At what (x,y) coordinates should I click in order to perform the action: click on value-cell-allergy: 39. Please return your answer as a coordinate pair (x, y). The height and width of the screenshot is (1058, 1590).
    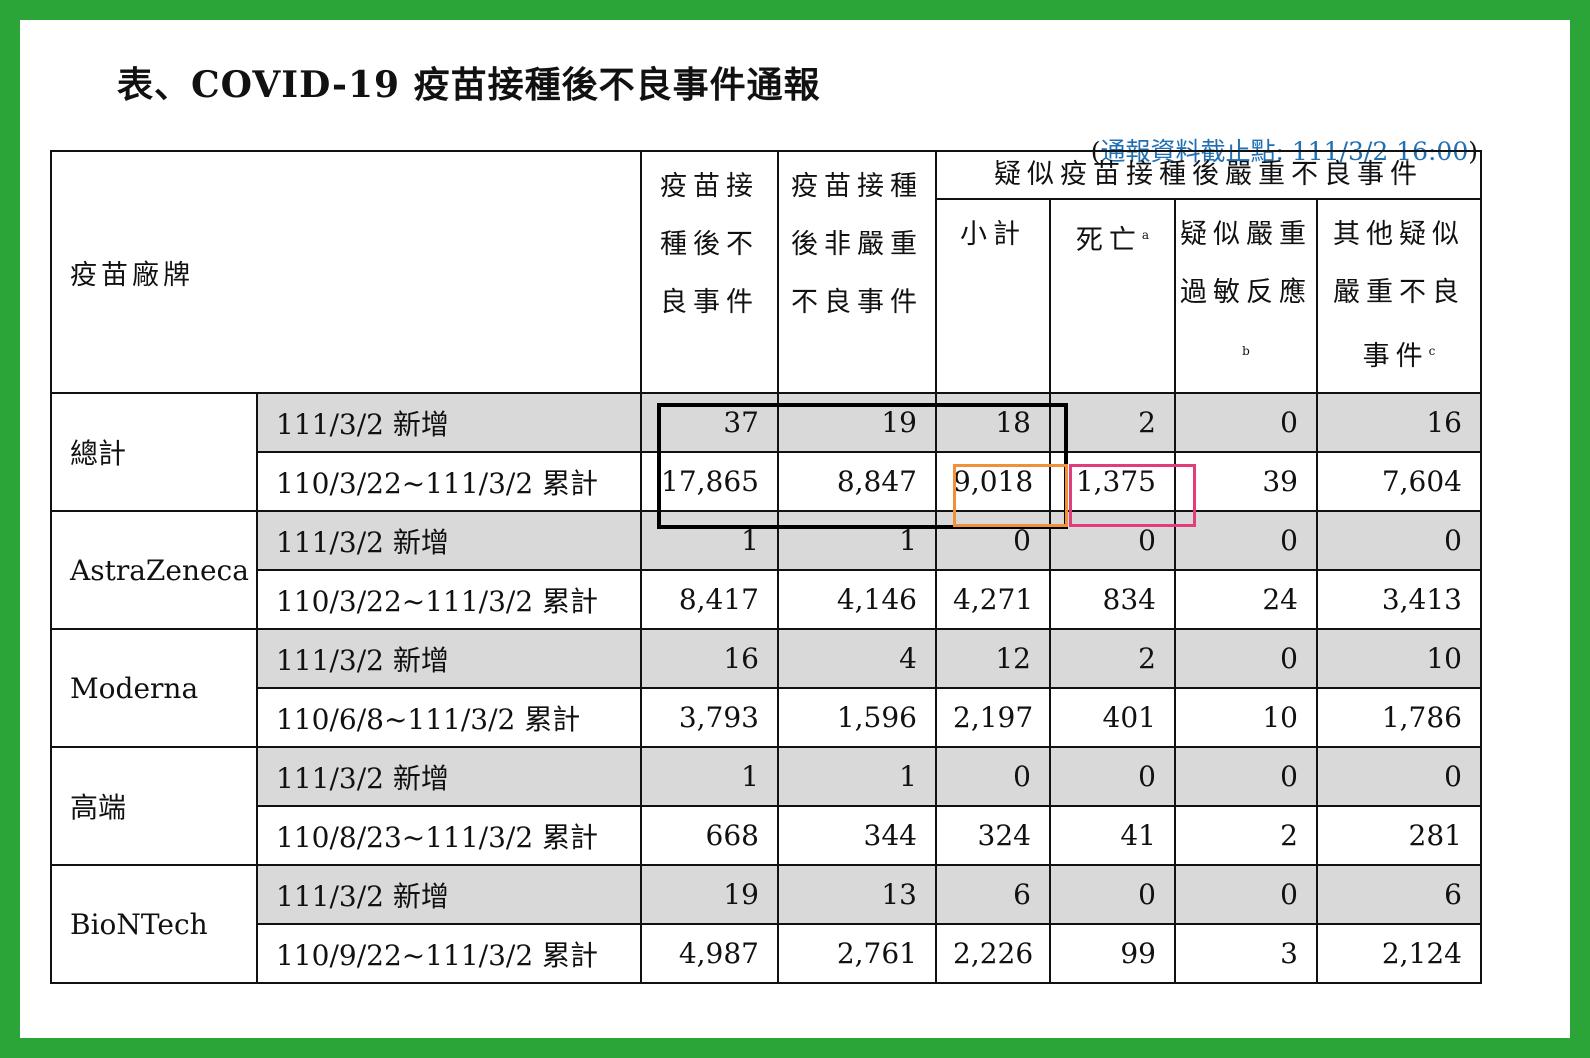
    Looking at the image, I should click on (1246, 481).